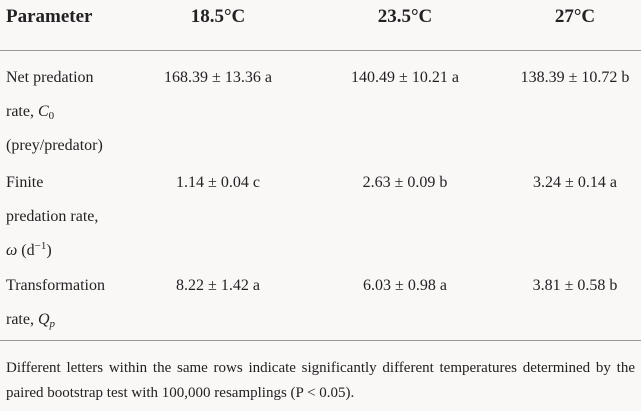  Describe the element at coordinates (218, 285) in the screenshot. I see `value-cell: 8.22 ± 1.42 a` at that location.